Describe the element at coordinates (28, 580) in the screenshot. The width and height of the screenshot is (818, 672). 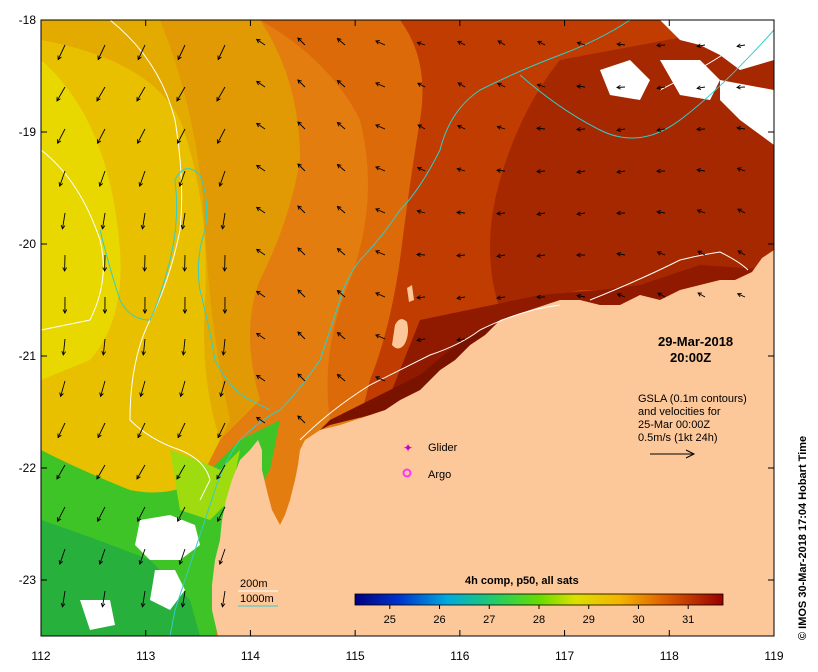
I see `lat-tick-label: -23` at that location.